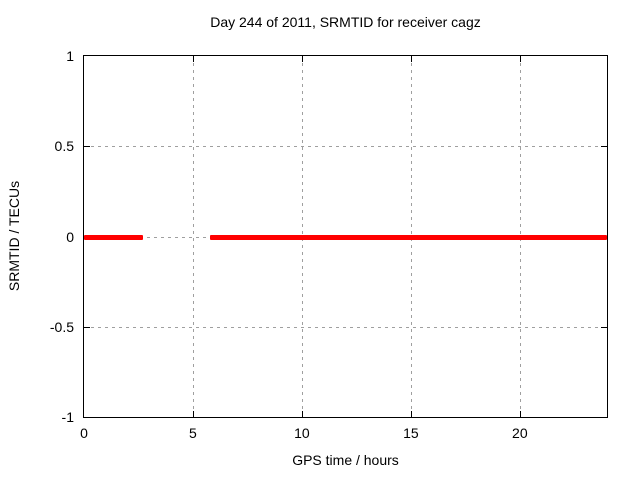  I want to click on gridline-vertical, so click(193, 236).